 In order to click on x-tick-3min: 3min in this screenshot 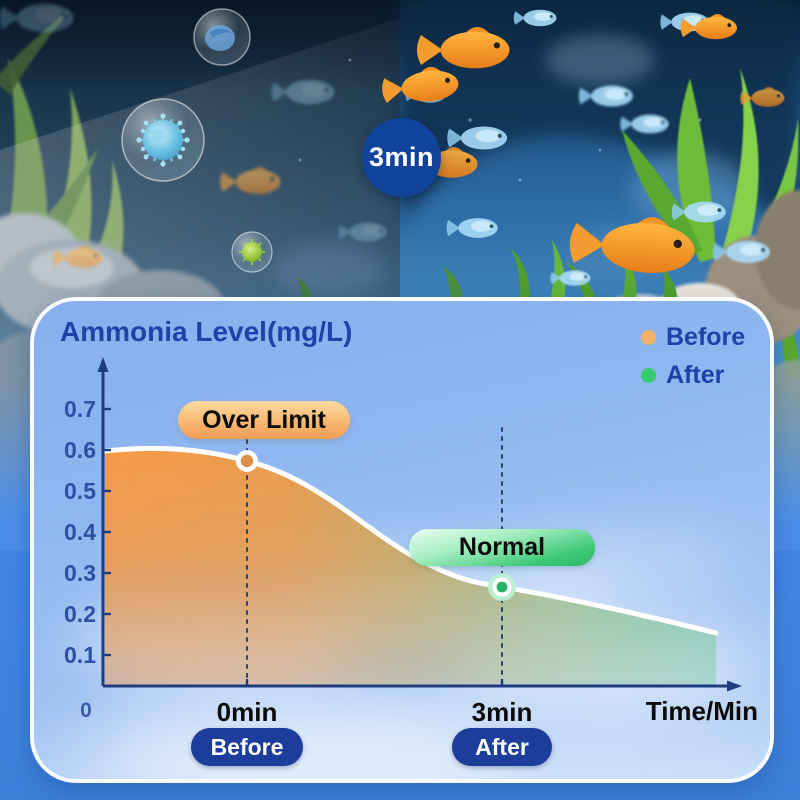, I will do `click(502, 712)`.